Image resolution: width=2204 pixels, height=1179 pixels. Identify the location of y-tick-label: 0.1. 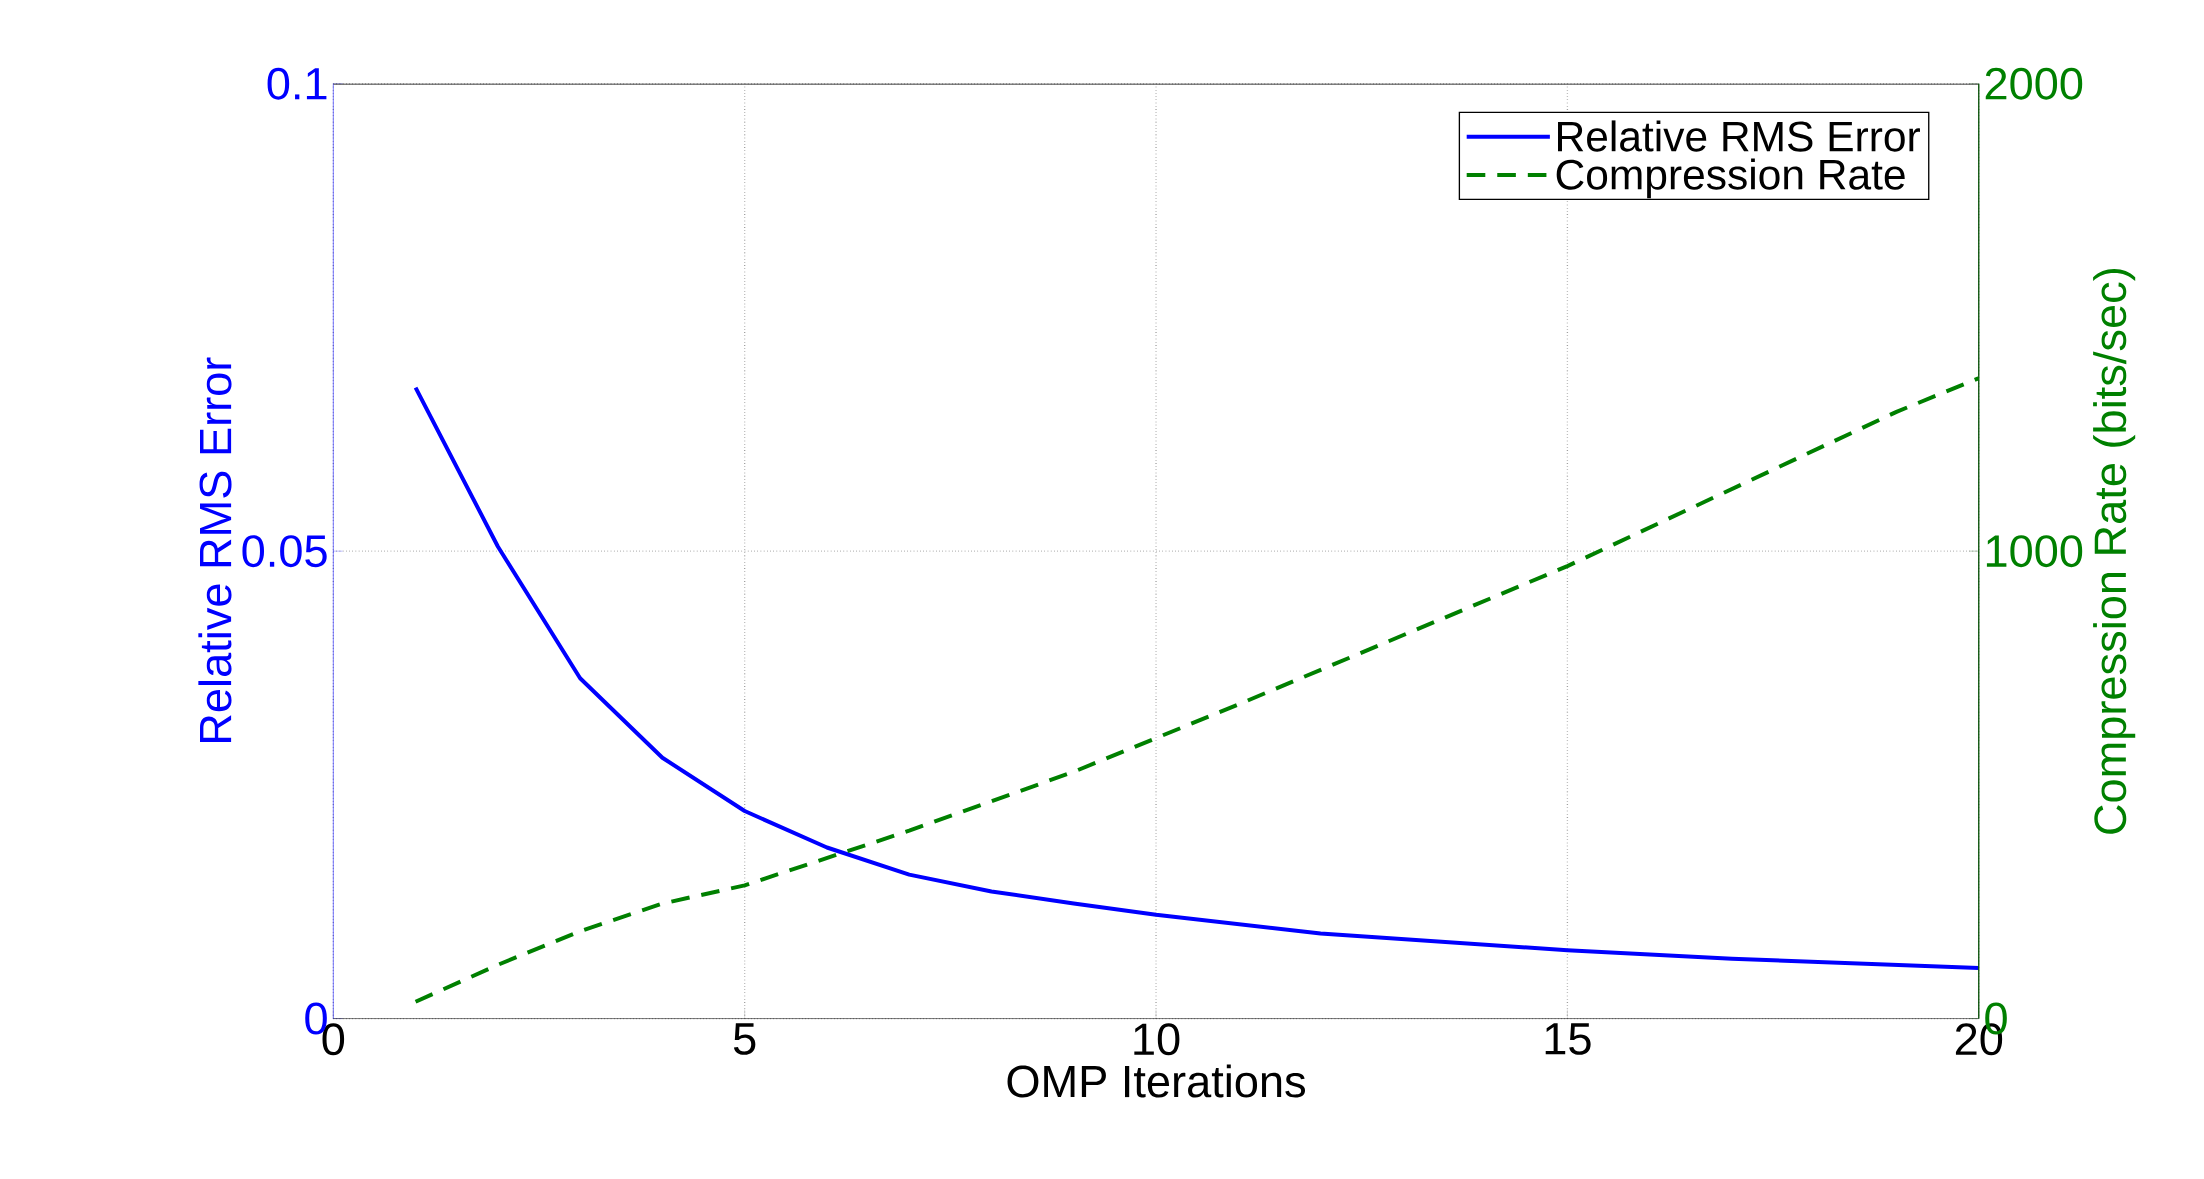
(297, 83).